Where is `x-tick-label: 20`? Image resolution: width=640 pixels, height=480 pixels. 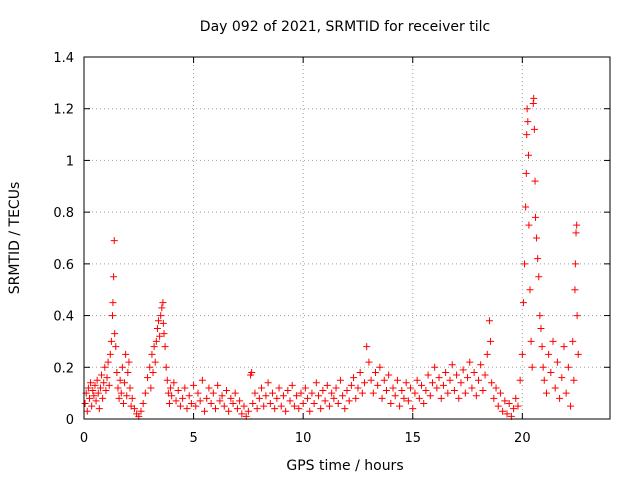 x-tick-label: 20 is located at coordinates (522, 438).